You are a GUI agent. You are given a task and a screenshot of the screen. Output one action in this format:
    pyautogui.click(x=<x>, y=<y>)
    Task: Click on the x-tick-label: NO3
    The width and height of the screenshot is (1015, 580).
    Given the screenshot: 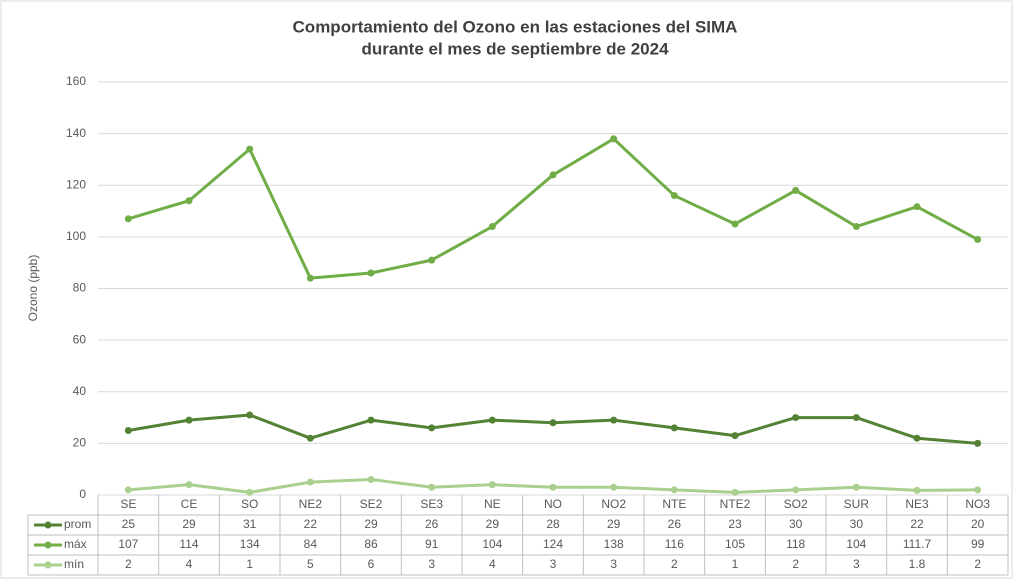 What is the action you would take?
    pyautogui.click(x=977, y=504)
    